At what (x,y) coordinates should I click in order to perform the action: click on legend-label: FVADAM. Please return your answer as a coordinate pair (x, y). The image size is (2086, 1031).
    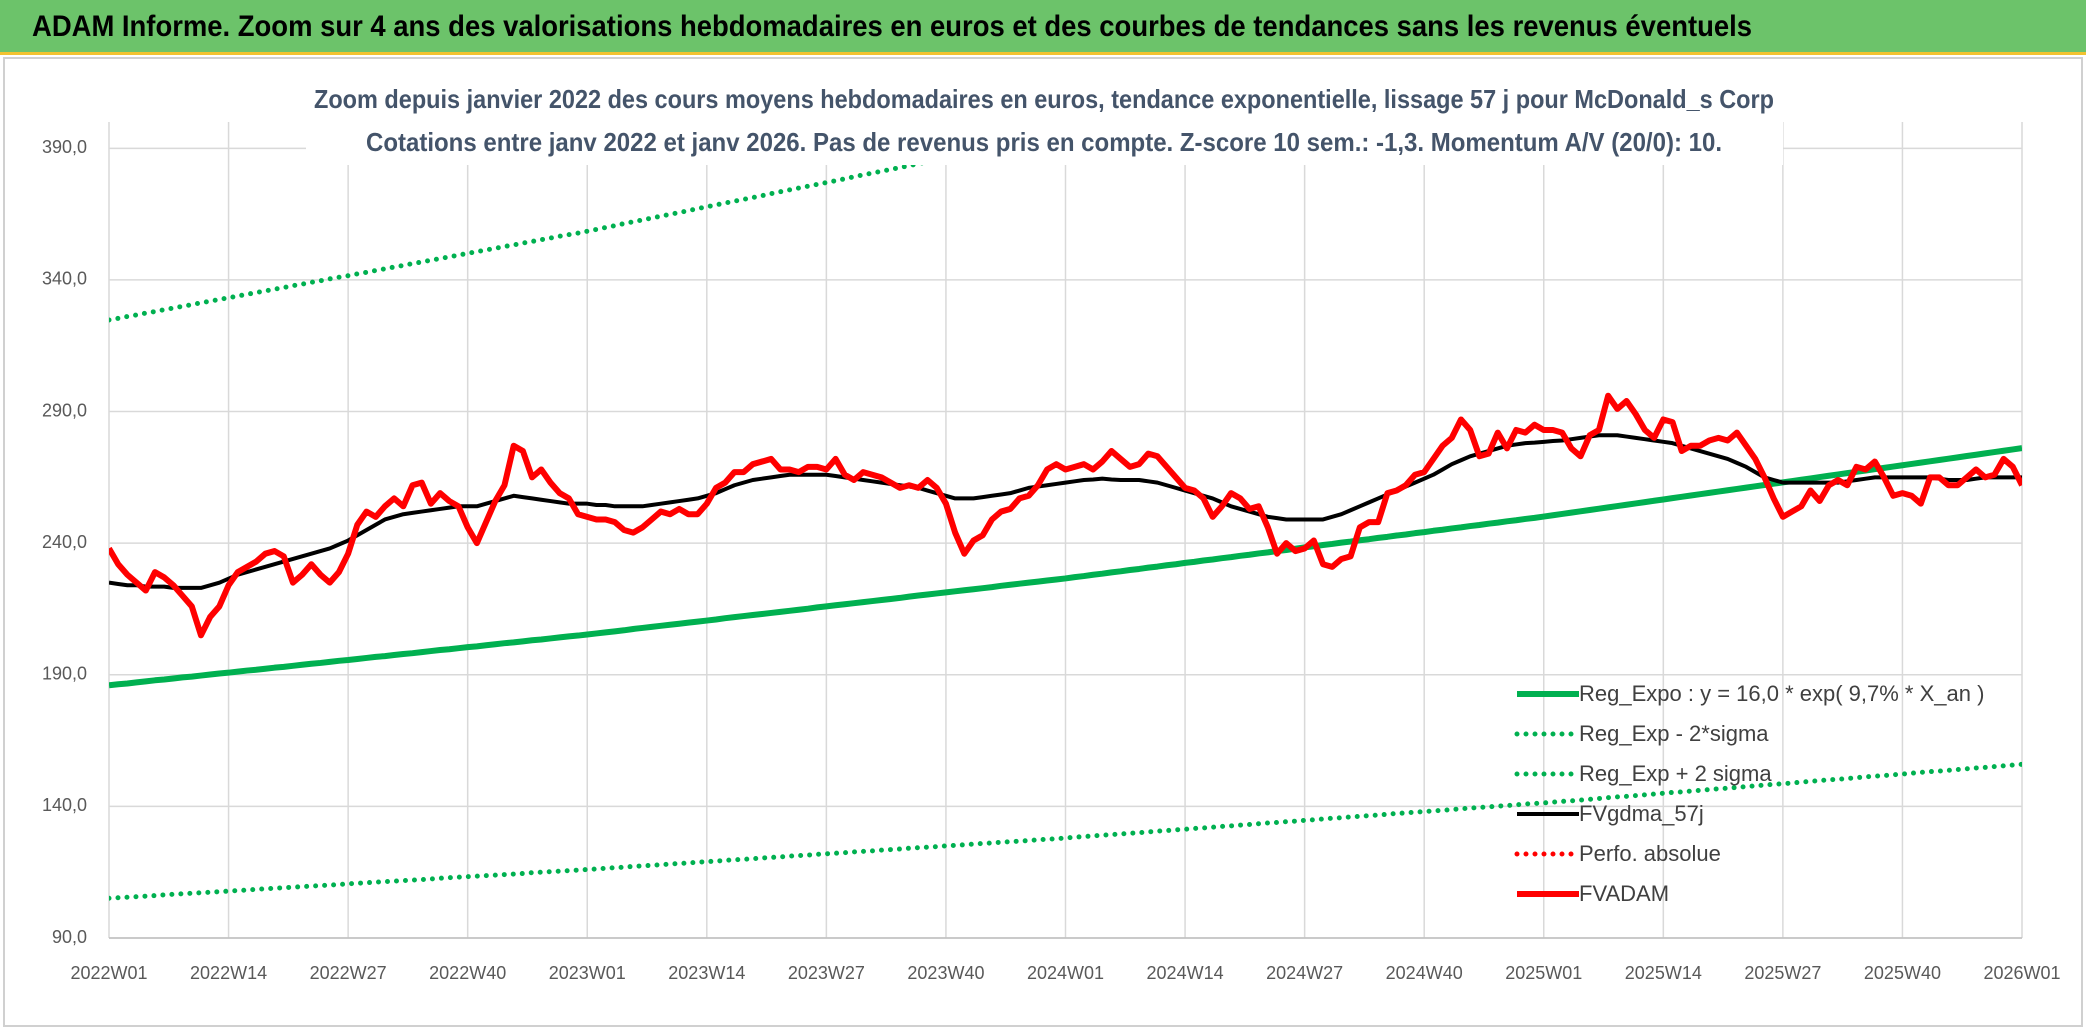
    Looking at the image, I should click on (1624, 893).